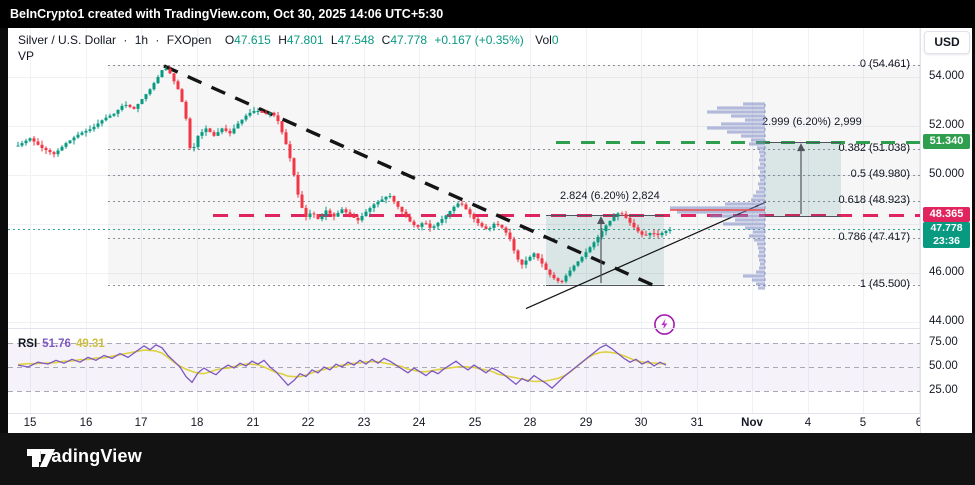  What do you see at coordinates (543, 40) in the screenshot?
I see `volume-label: Vol` at bounding box center [543, 40].